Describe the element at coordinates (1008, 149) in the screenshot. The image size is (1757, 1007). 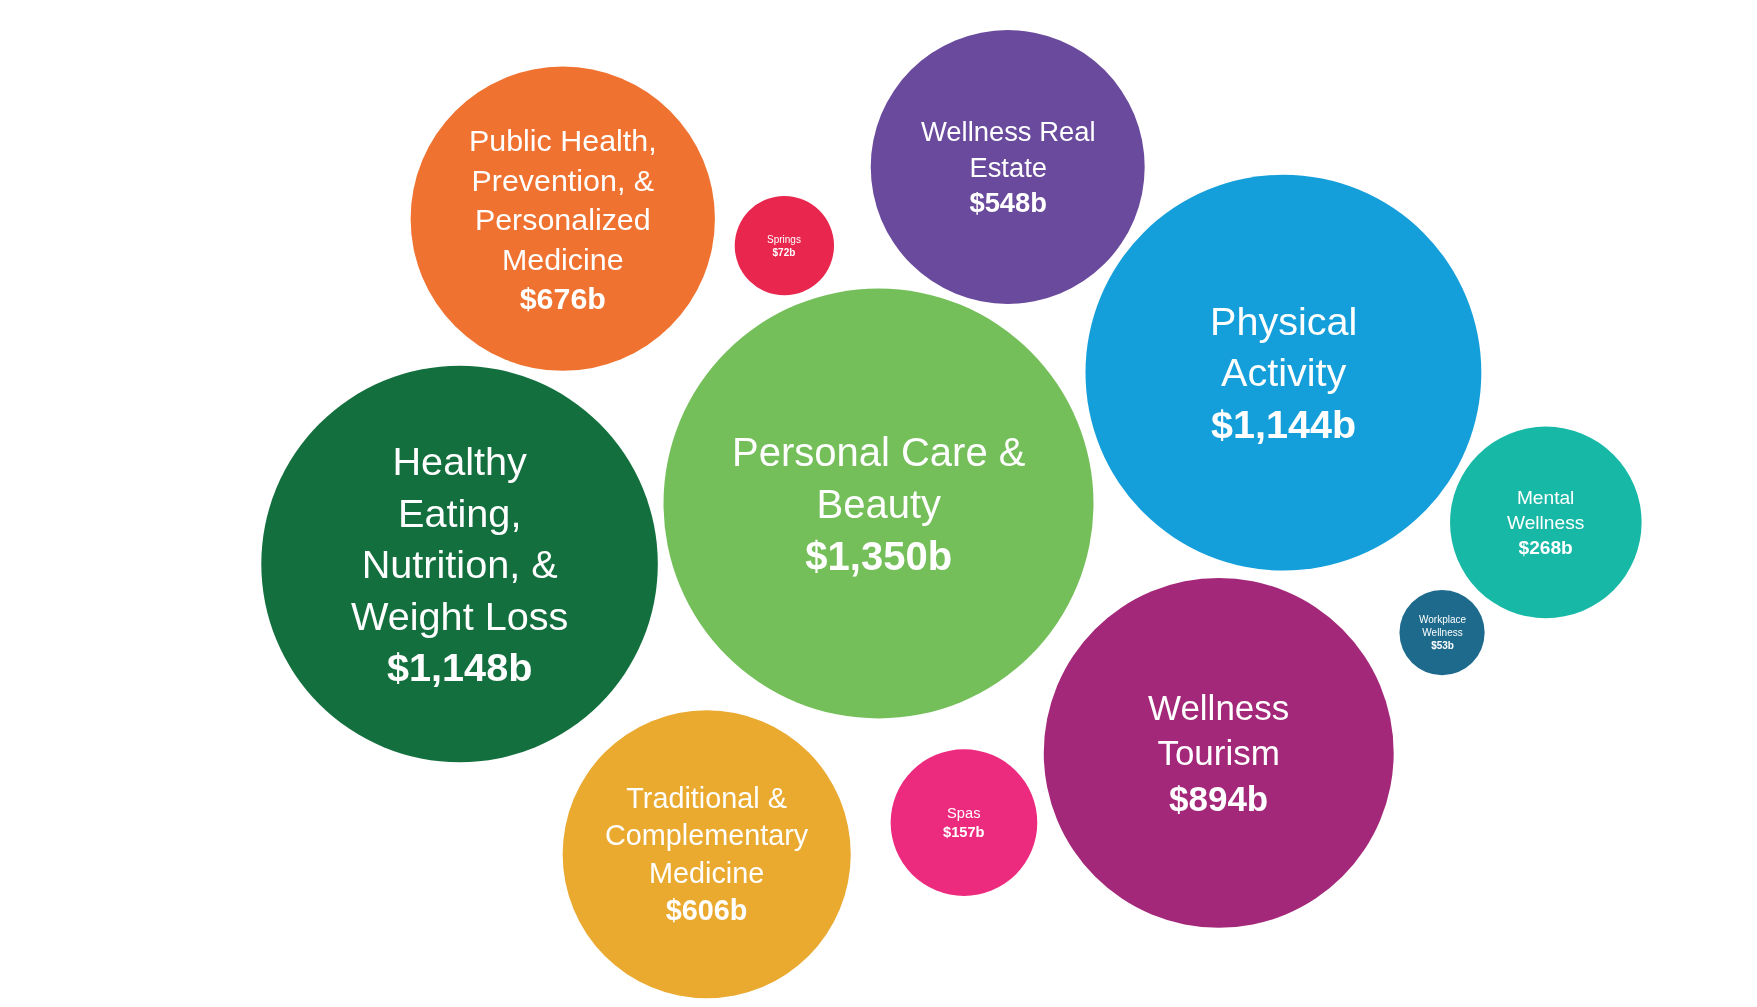
I see `category-label: Wellness Real Estate` at that location.